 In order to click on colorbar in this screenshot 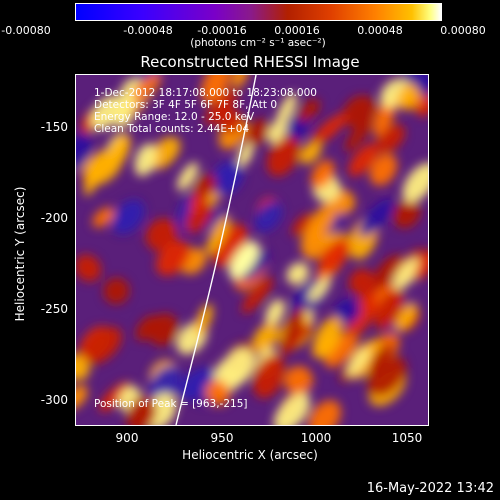, I will do `click(258, 12)`.